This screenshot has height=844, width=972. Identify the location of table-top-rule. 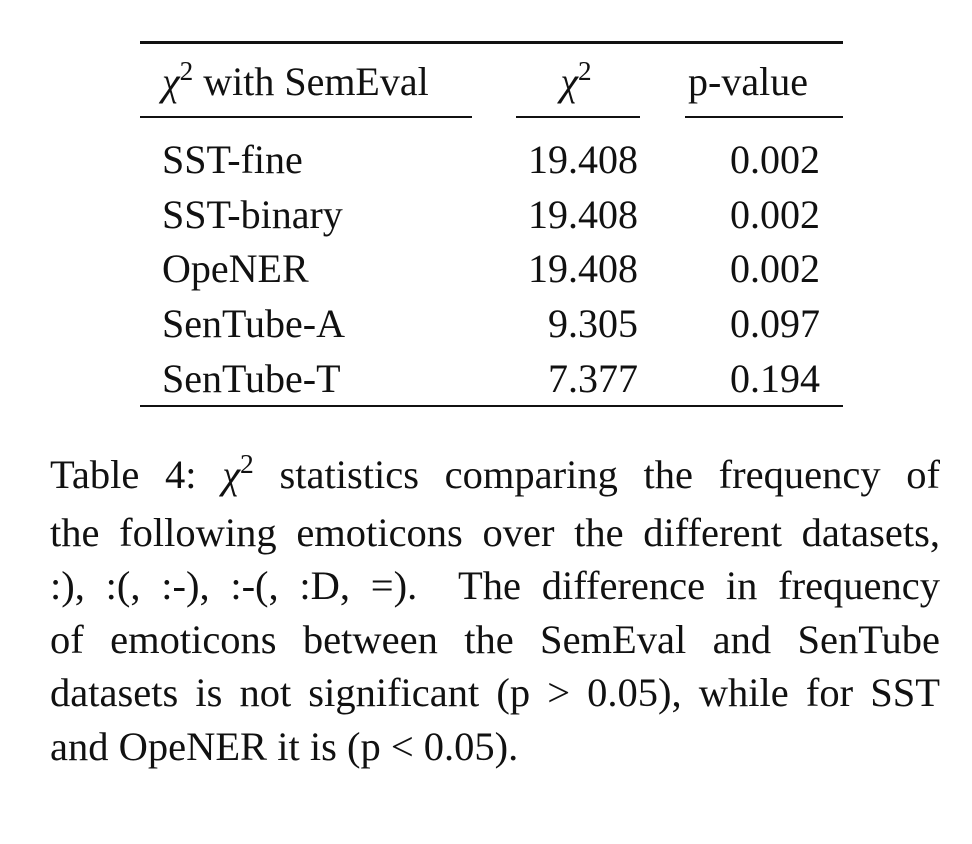
(491, 42).